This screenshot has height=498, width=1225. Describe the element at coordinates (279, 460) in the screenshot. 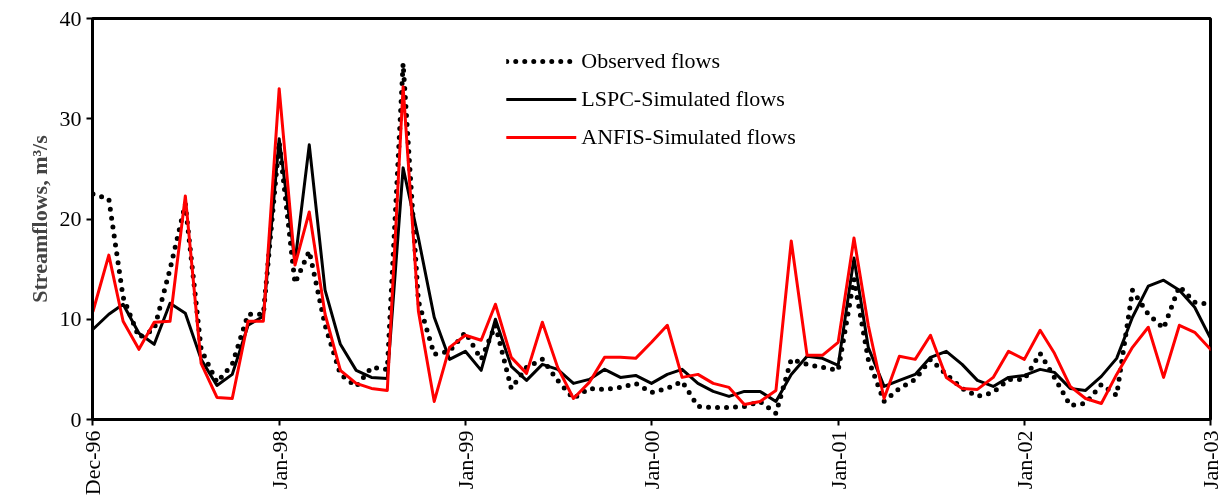

I see `x-tick-label: Jan-98` at that location.